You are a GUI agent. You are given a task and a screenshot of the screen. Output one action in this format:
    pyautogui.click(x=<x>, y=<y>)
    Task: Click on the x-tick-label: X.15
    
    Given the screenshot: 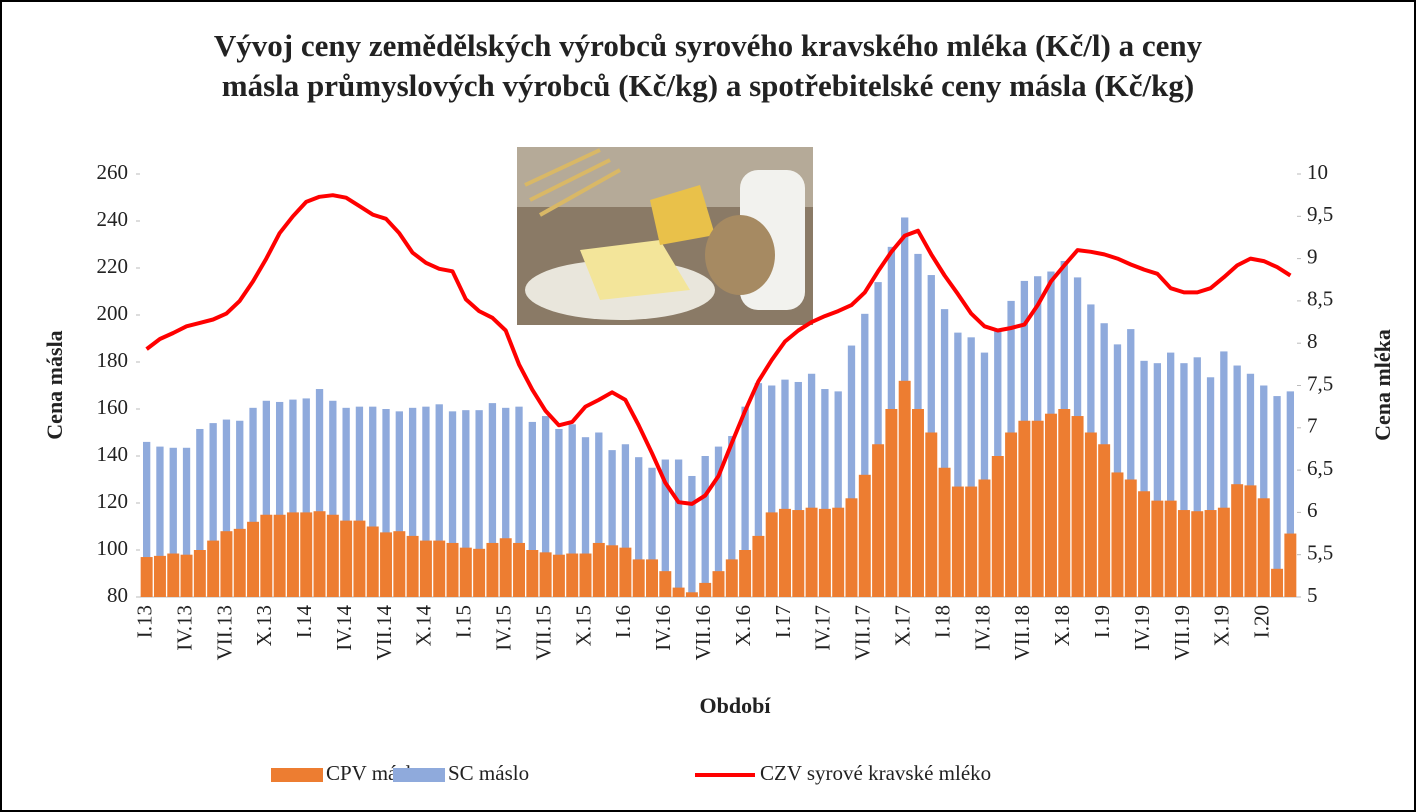 What is the action you would take?
    pyautogui.click(x=583, y=625)
    